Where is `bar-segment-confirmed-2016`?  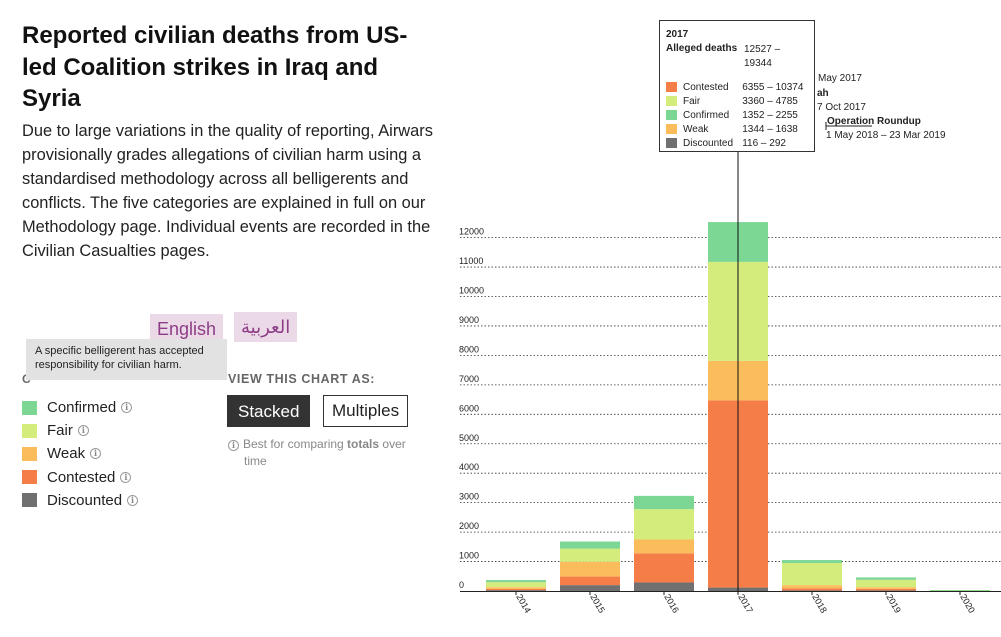
bar-segment-confirmed-2016 is located at coordinates (664, 502).